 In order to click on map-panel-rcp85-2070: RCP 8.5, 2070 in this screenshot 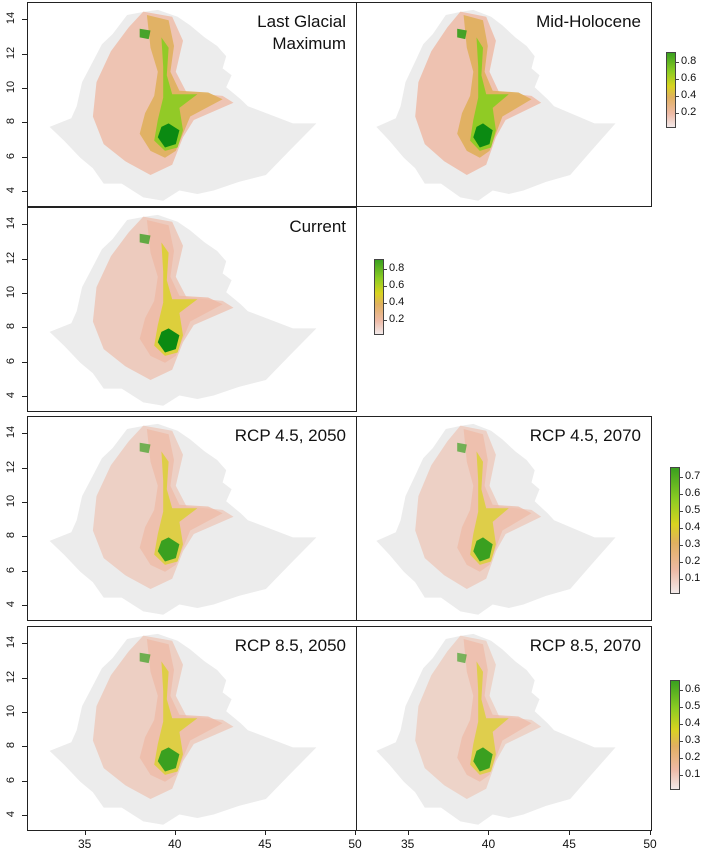, I will do `click(504, 728)`.